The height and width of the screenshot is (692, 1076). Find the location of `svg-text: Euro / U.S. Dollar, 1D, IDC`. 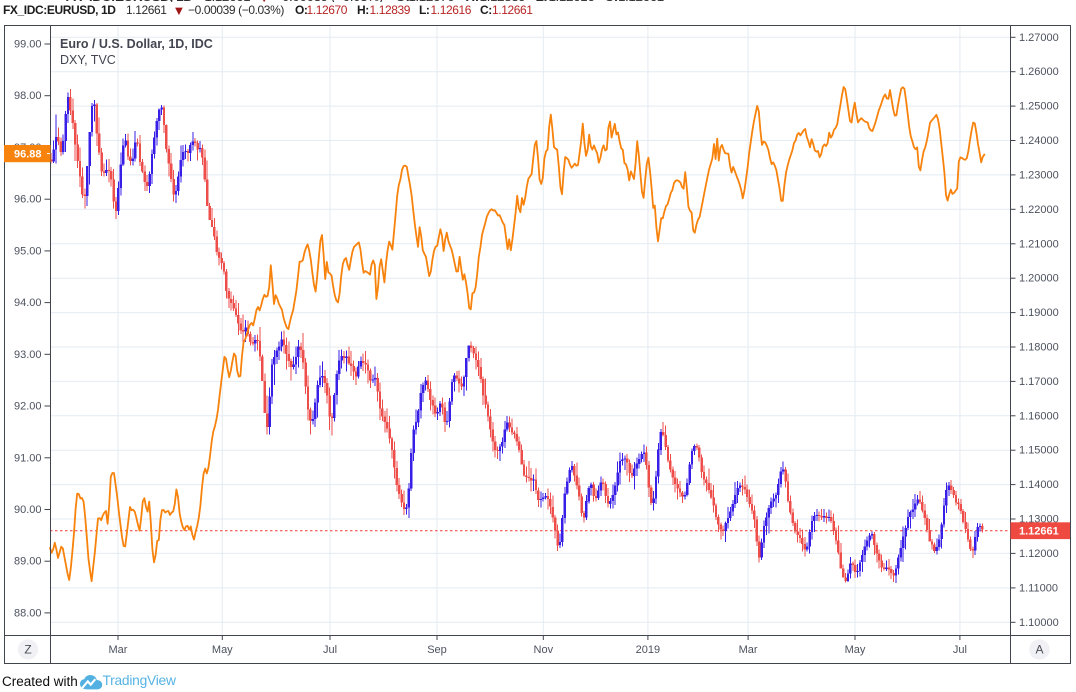

svg-text: Euro / U.S. Dollar, 1D, IDC is located at coordinates (136, 44).